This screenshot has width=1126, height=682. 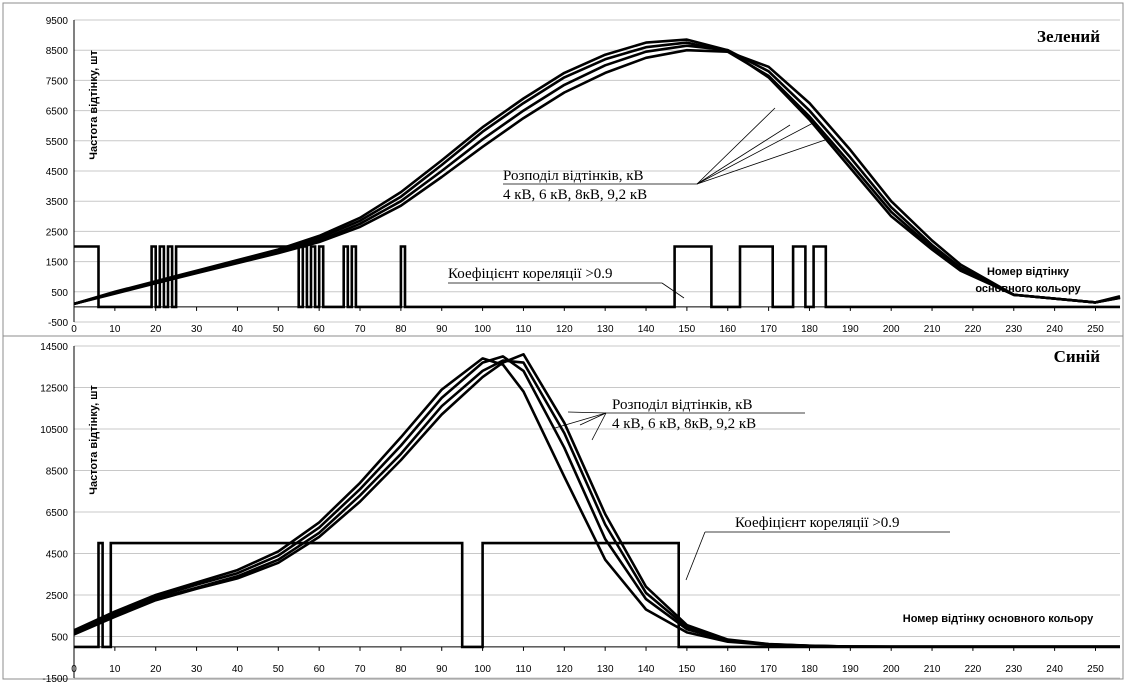 What do you see at coordinates (973, 329) in the screenshot?
I see `x-tick-green-22: 220` at bounding box center [973, 329].